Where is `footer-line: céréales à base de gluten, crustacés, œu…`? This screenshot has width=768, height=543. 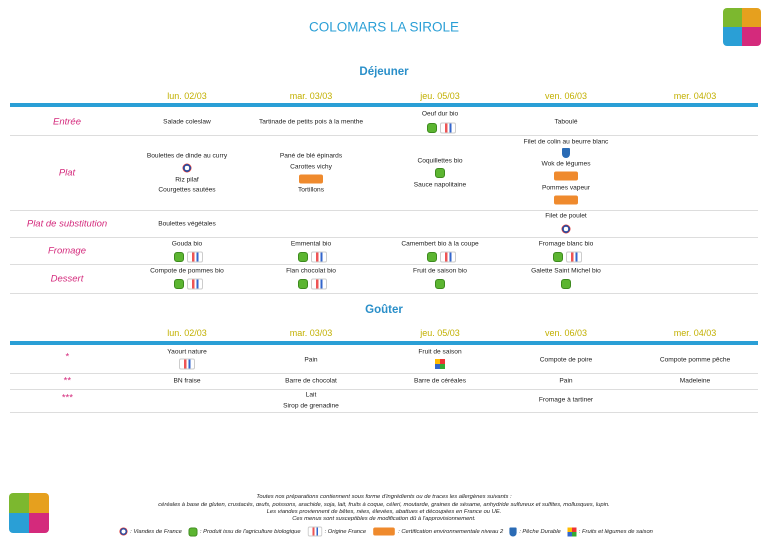
footer-line: céréales à base de gluten, crustacés, œu… is located at coordinates (384, 505).